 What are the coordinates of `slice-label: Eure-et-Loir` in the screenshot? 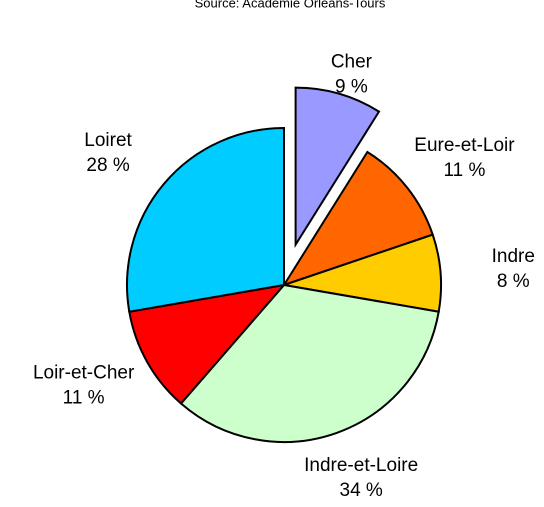 It's located at (464, 145).